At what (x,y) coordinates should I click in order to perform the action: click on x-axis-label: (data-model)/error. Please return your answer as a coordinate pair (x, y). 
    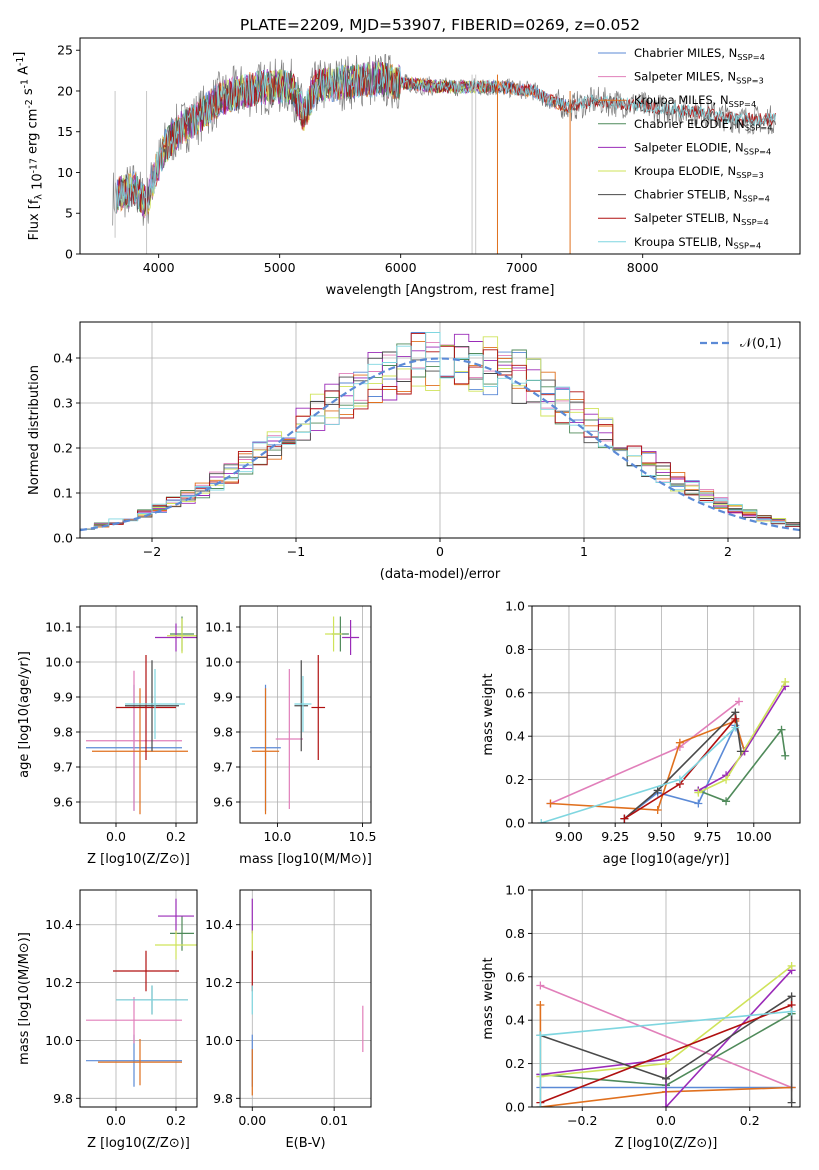
    Looking at the image, I should click on (440, 574).